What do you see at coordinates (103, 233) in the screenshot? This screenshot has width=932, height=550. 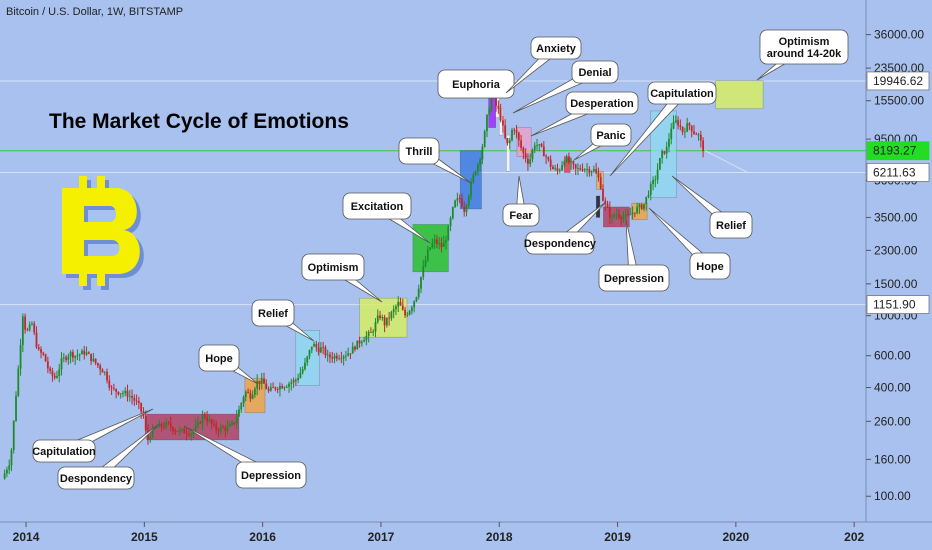 I see `bitcoin-logo-icon` at bounding box center [103, 233].